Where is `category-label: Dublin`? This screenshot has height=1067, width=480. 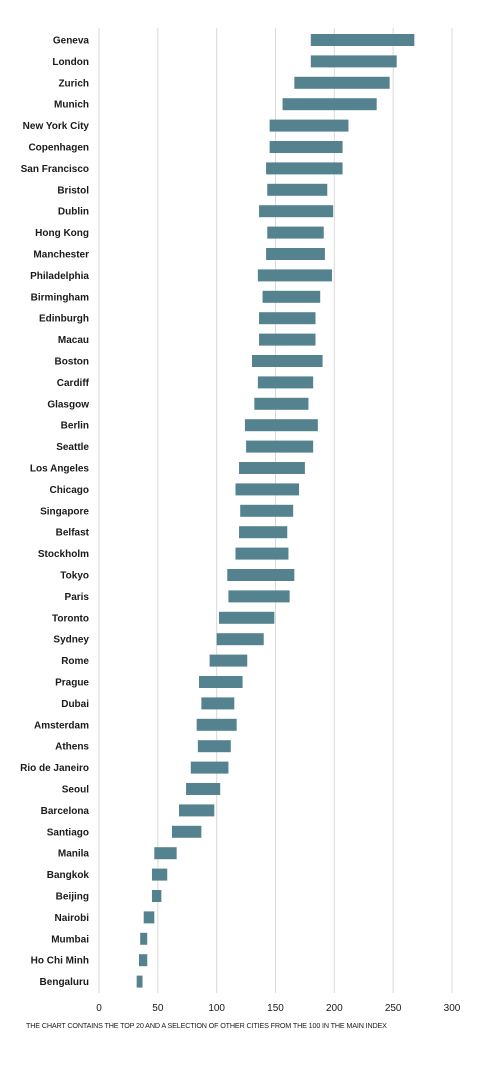 category-label: Dublin is located at coordinates (73, 212).